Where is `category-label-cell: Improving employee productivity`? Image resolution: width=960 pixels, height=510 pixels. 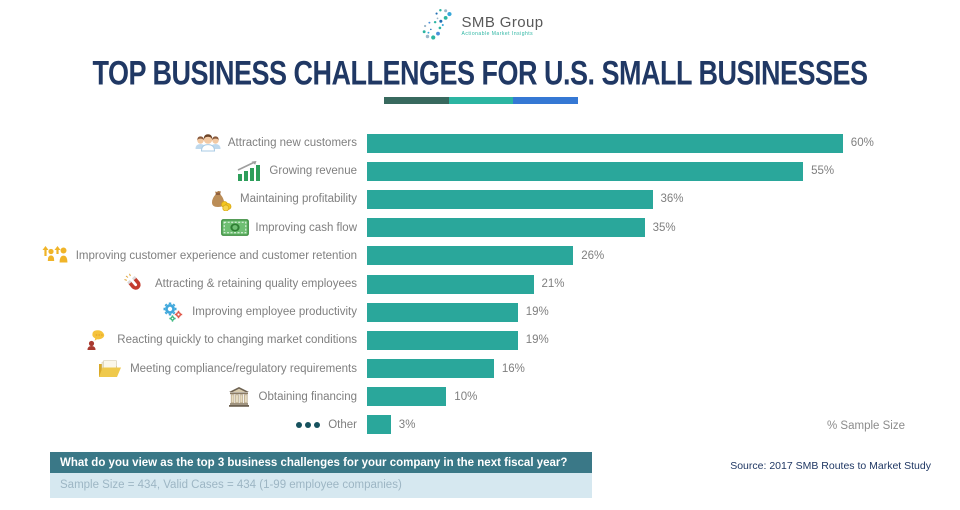 category-label-cell: Improving employee productivity is located at coordinates (198, 312).